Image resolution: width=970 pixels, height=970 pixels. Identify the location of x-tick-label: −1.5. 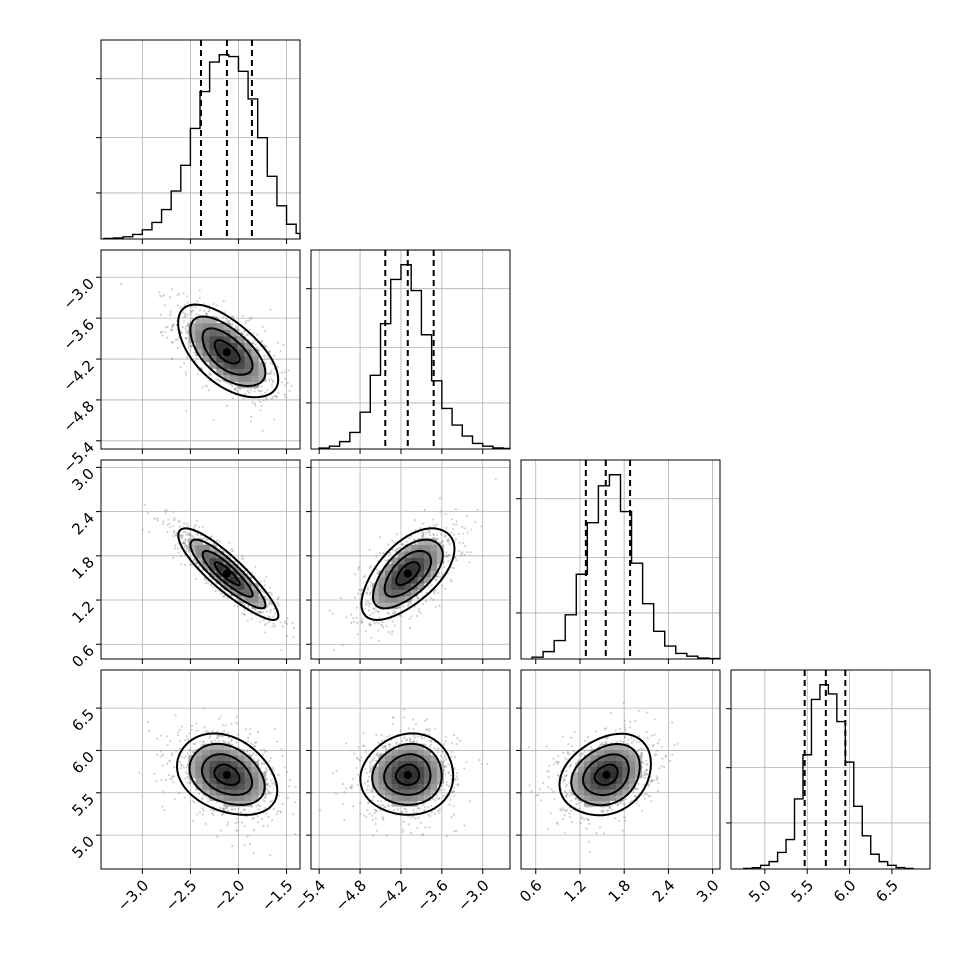
(277, 895).